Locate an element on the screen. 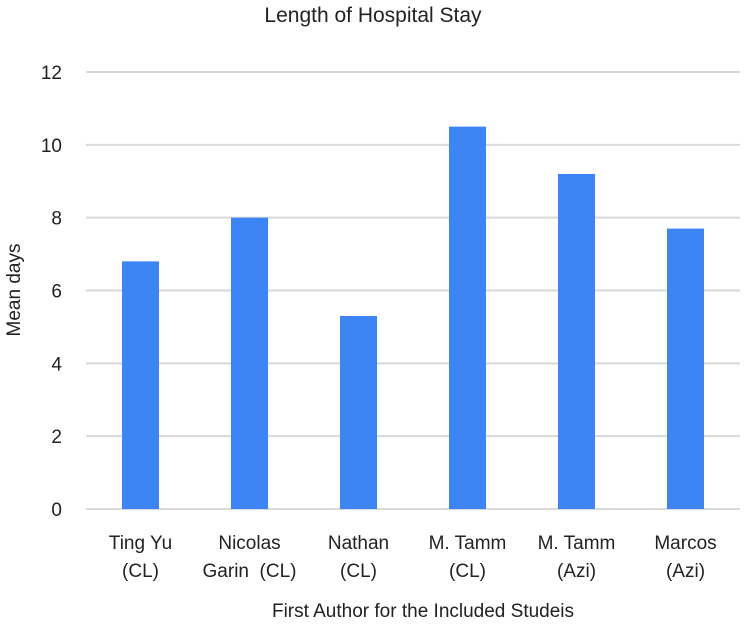 This screenshot has width=750, height=627. x-category-label: Garin (CL) is located at coordinates (250, 571).